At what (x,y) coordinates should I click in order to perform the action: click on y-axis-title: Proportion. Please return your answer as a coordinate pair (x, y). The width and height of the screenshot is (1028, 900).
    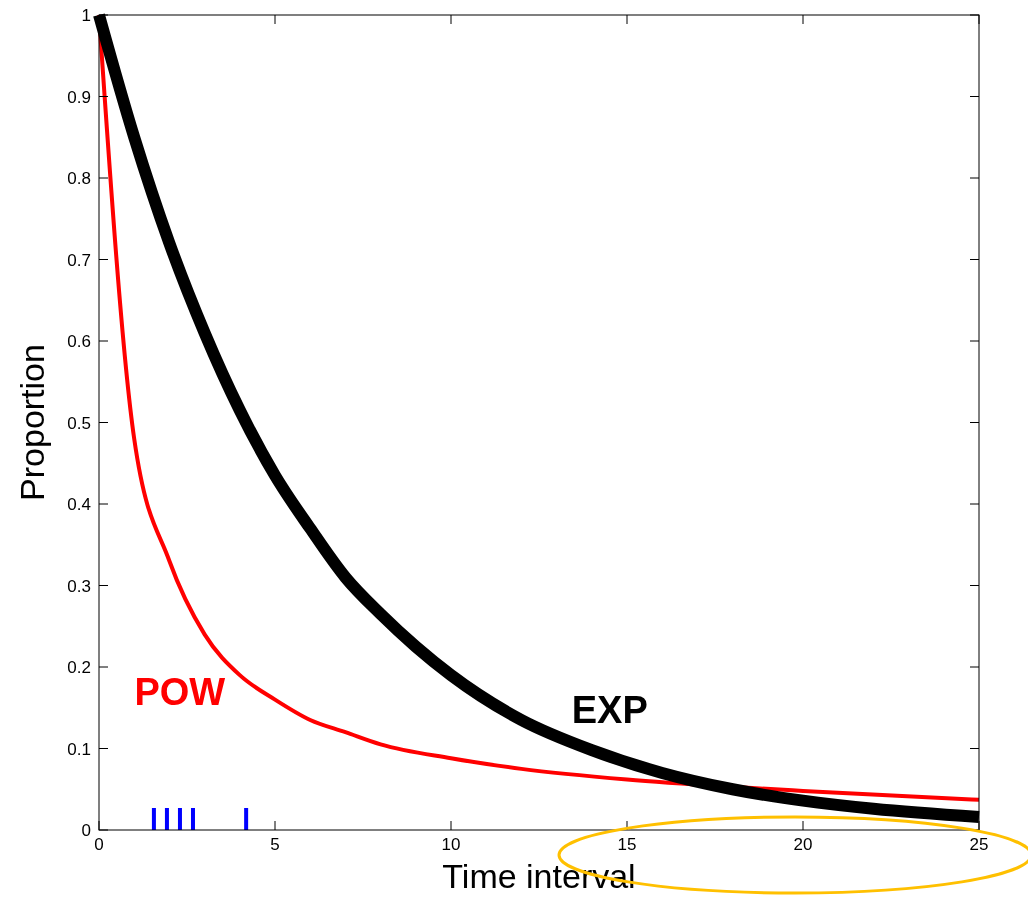
    Looking at the image, I should click on (32, 422).